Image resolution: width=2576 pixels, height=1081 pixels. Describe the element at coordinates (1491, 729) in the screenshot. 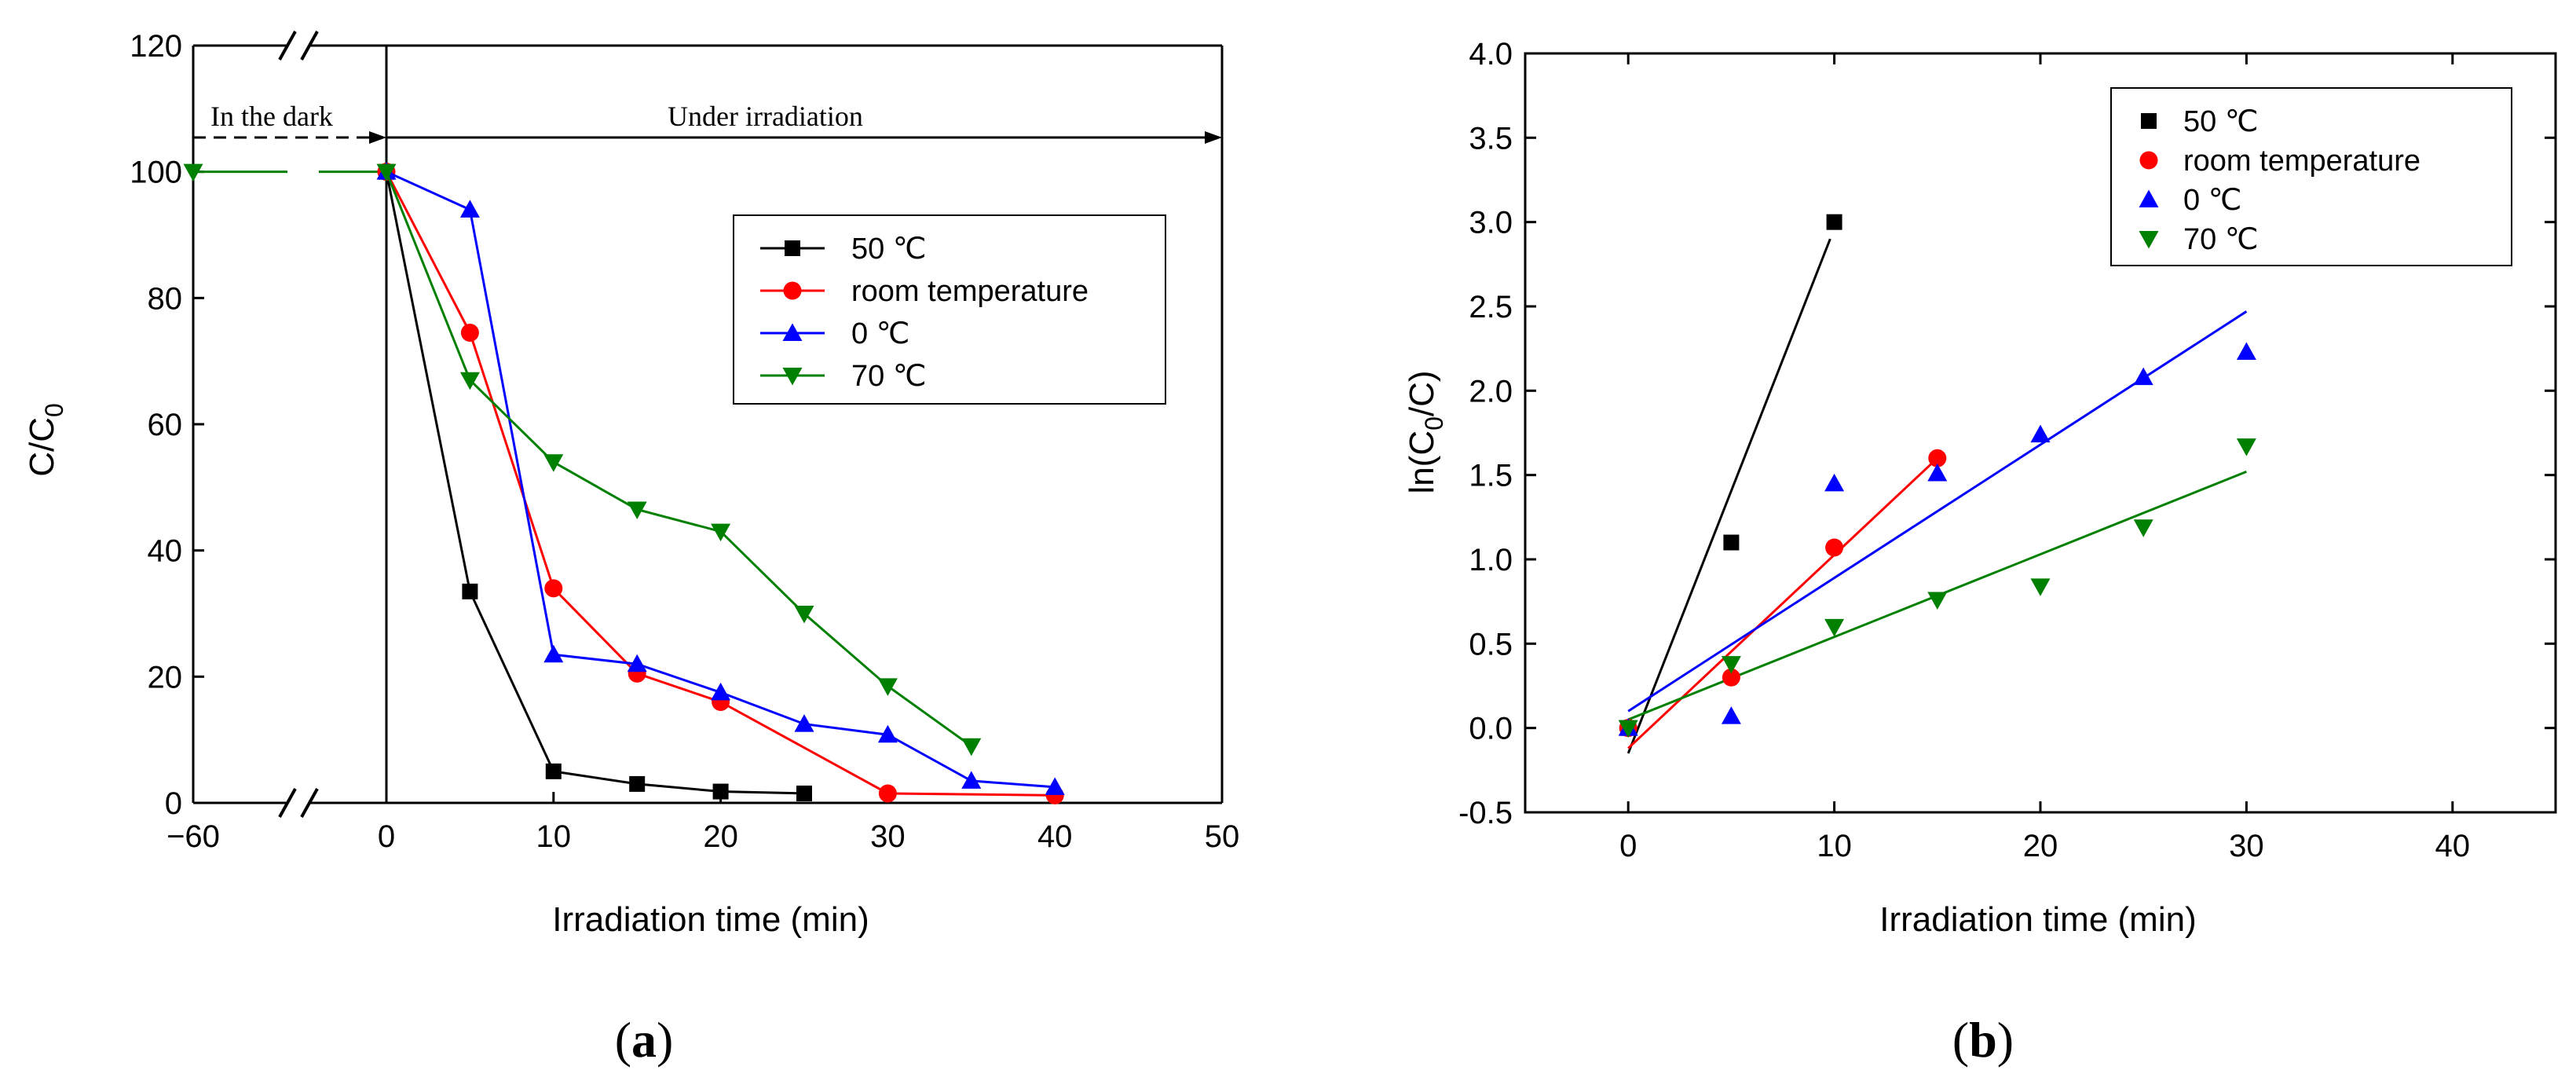

I see `panel-b-ytick-label: 0.0` at that location.